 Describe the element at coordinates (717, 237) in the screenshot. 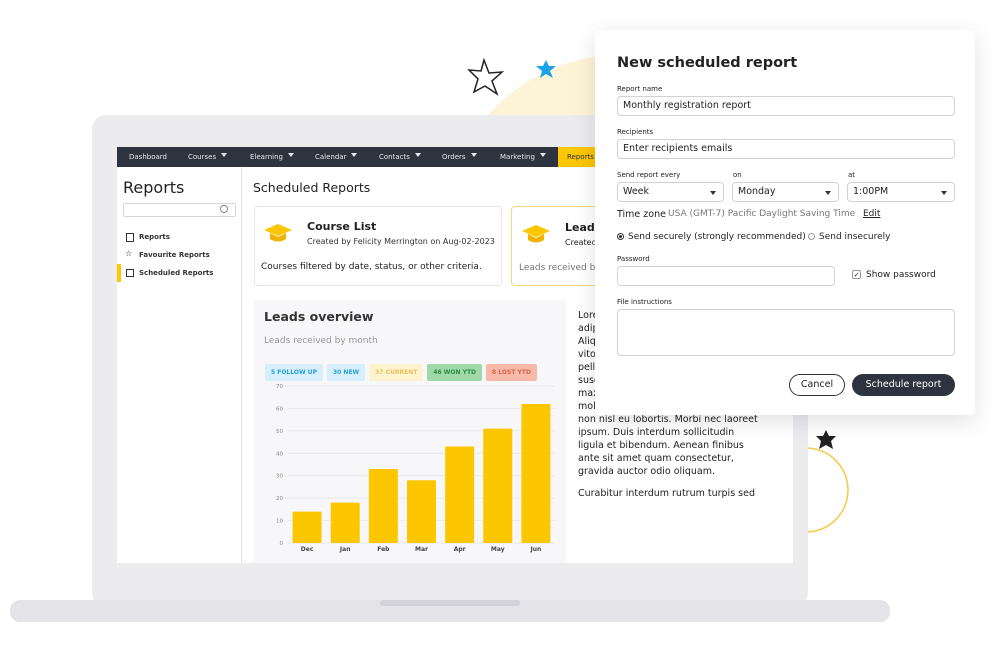

I see `radio-label: Send securely (strongly recommended)` at that location.